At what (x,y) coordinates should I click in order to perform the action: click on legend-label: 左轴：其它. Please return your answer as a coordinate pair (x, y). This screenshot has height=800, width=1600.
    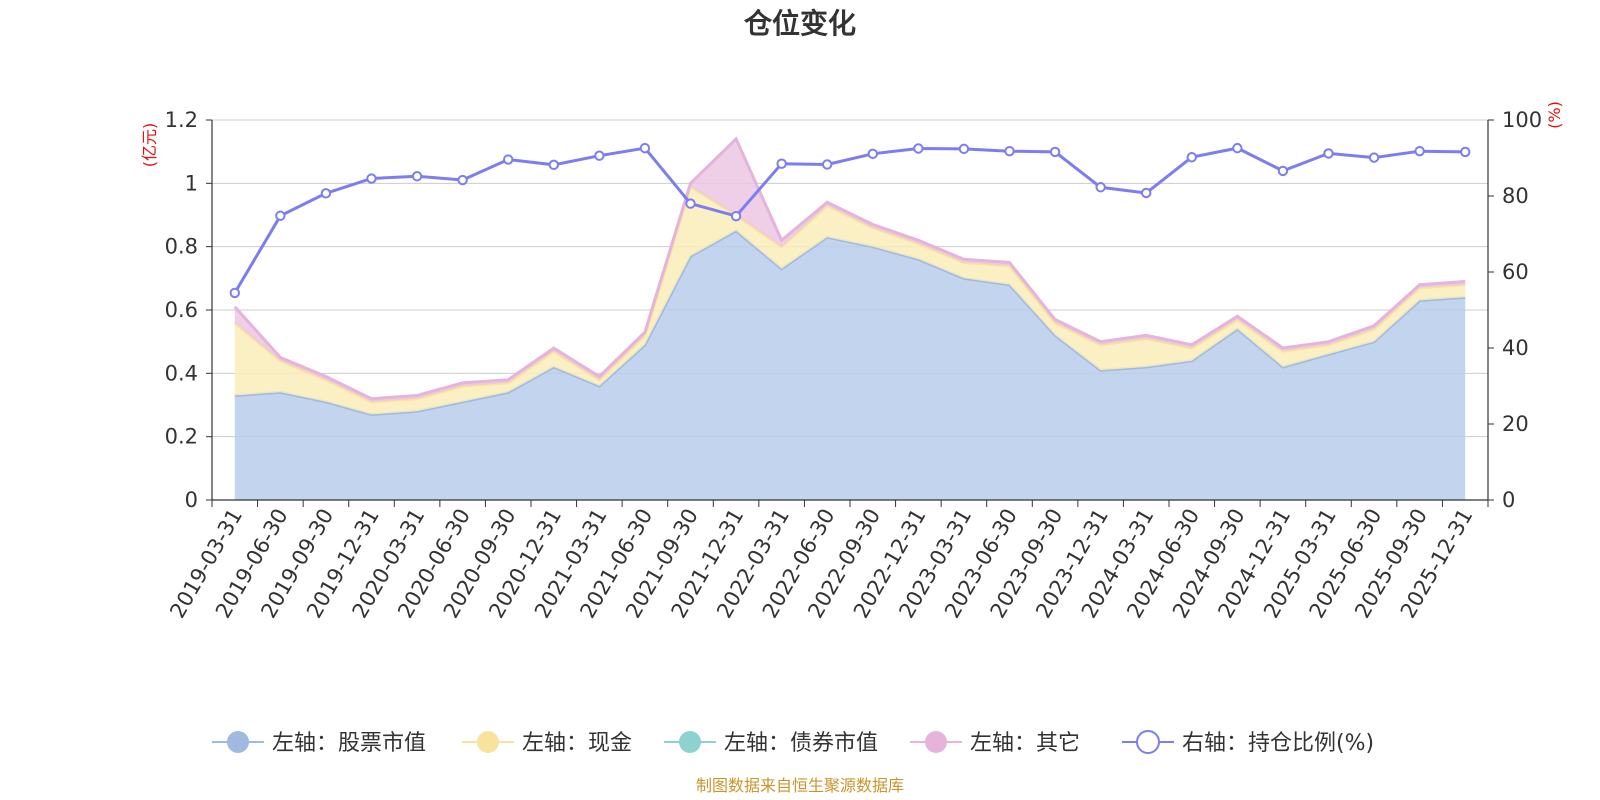
    Looking at the image, I should click on (1025, 743).